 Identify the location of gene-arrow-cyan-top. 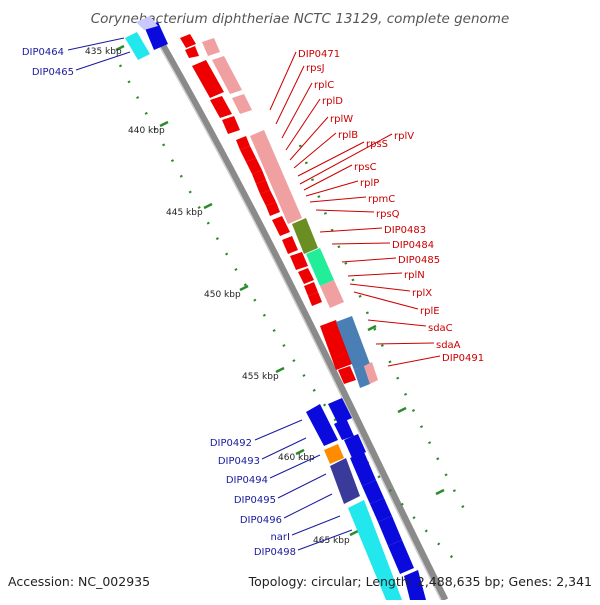
(137, 46).